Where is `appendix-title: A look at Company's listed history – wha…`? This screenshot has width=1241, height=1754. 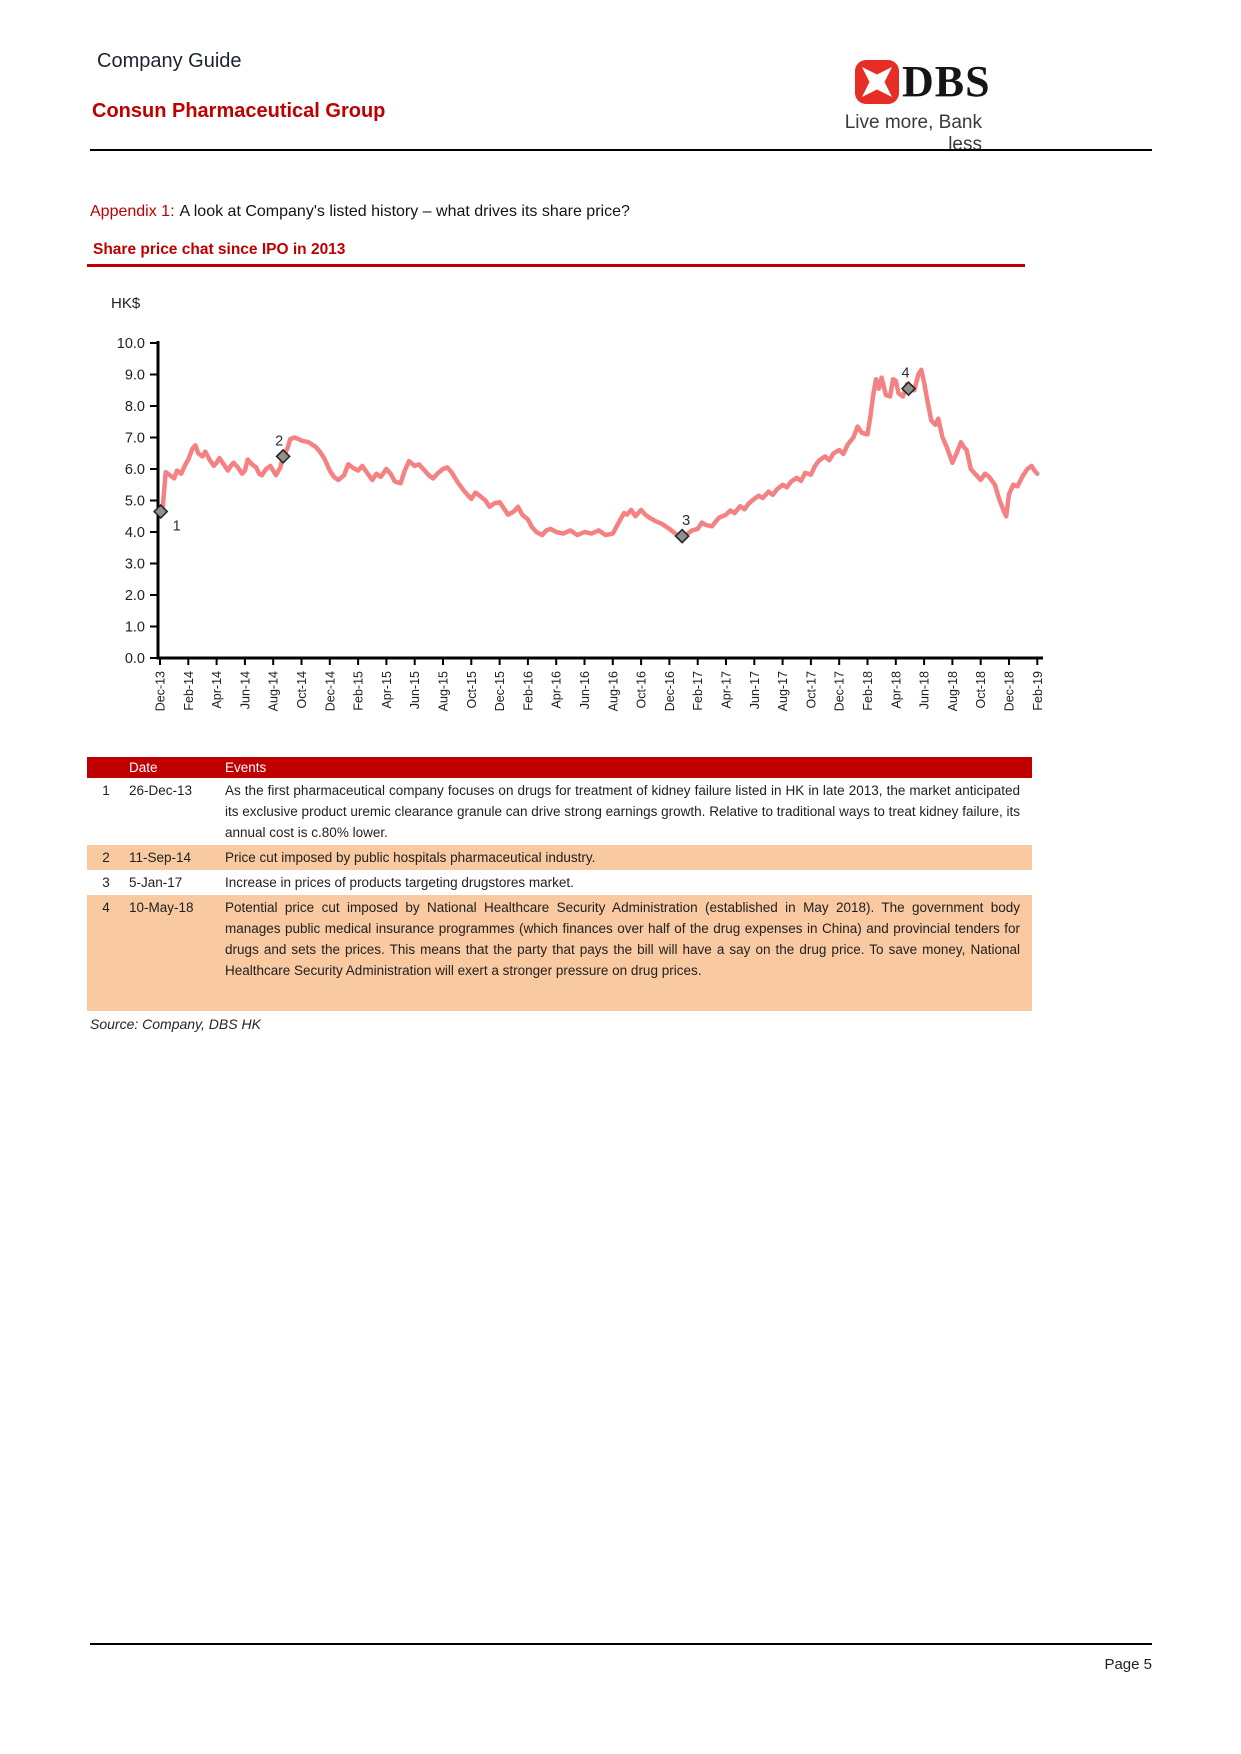 appendix-title: A look at Company's listed history – wha… is located at coordinates (404, 211).